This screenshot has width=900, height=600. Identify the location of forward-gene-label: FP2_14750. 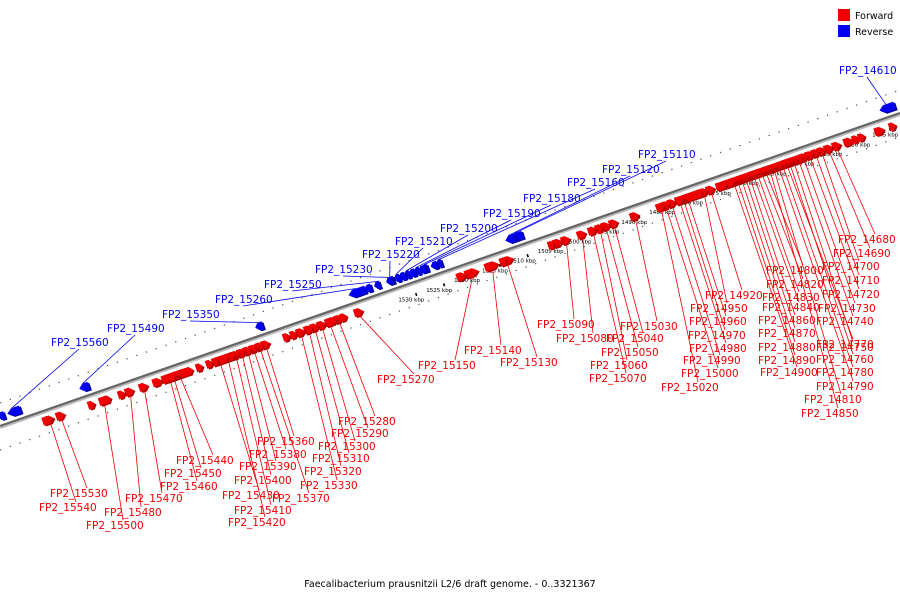
(845, 348).